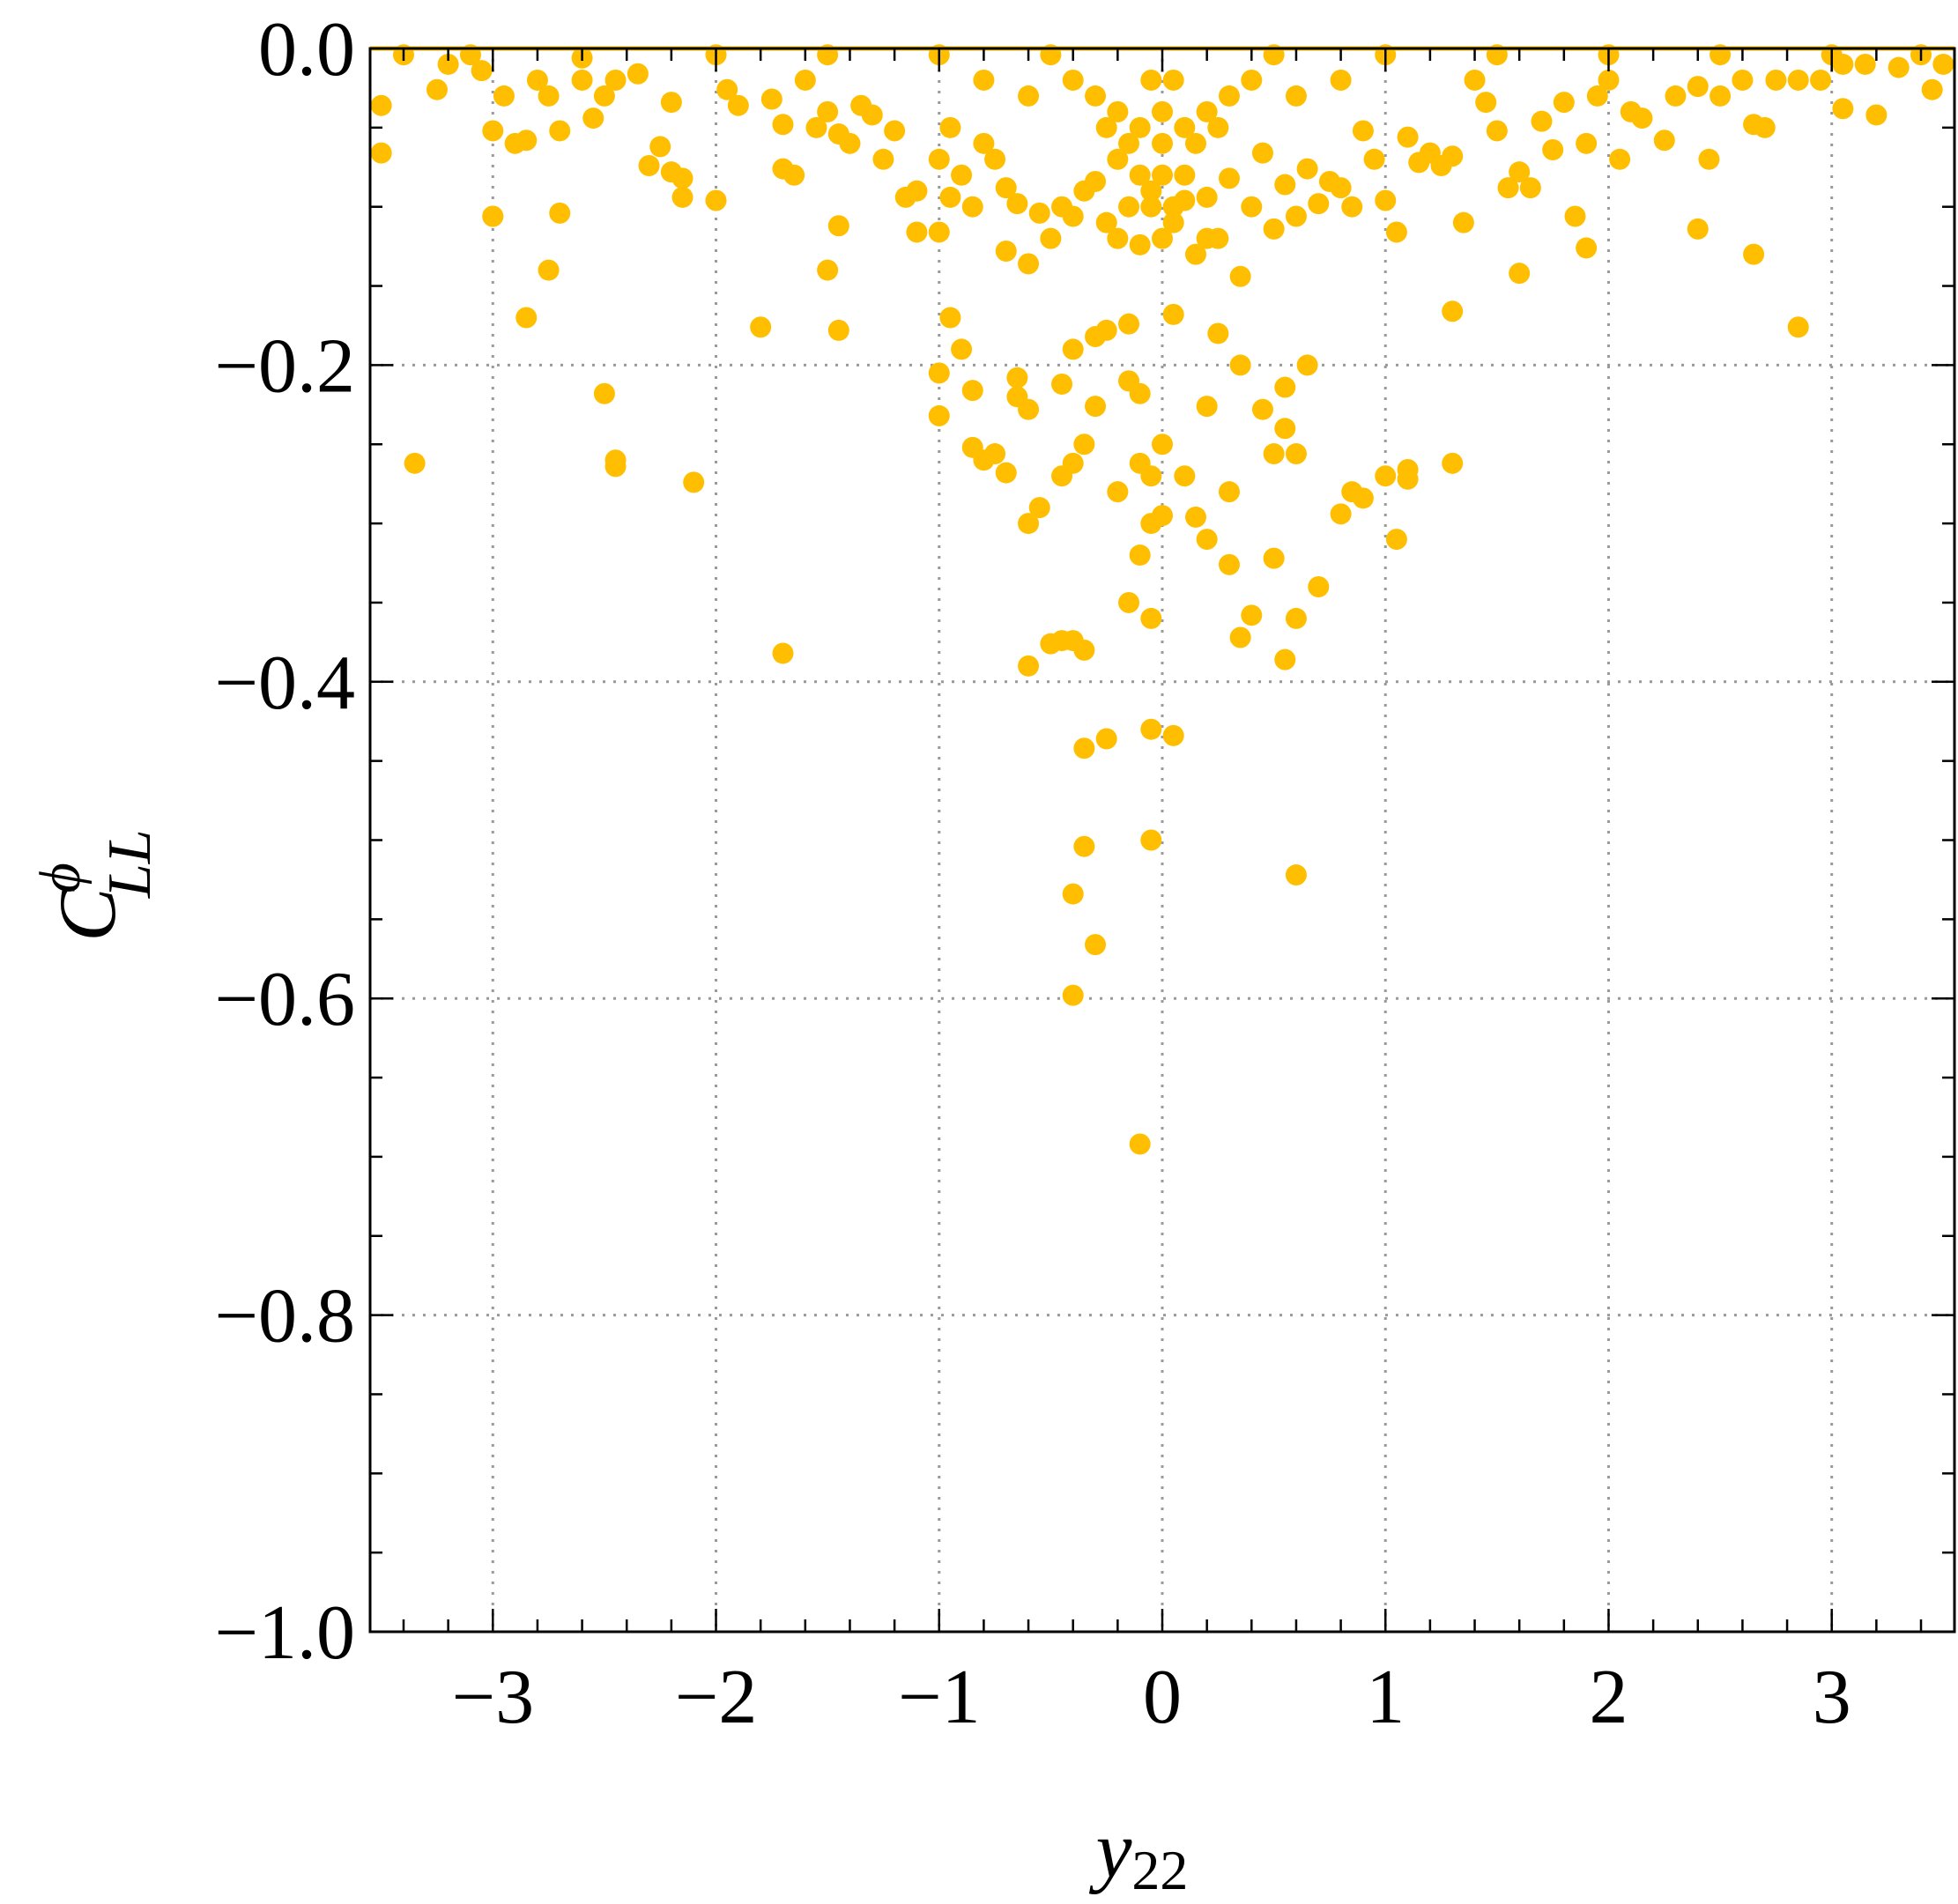  Describe the element at coordinates (1386, 1697) in the screenshot. I see `x-tick-label: 1` at that location.